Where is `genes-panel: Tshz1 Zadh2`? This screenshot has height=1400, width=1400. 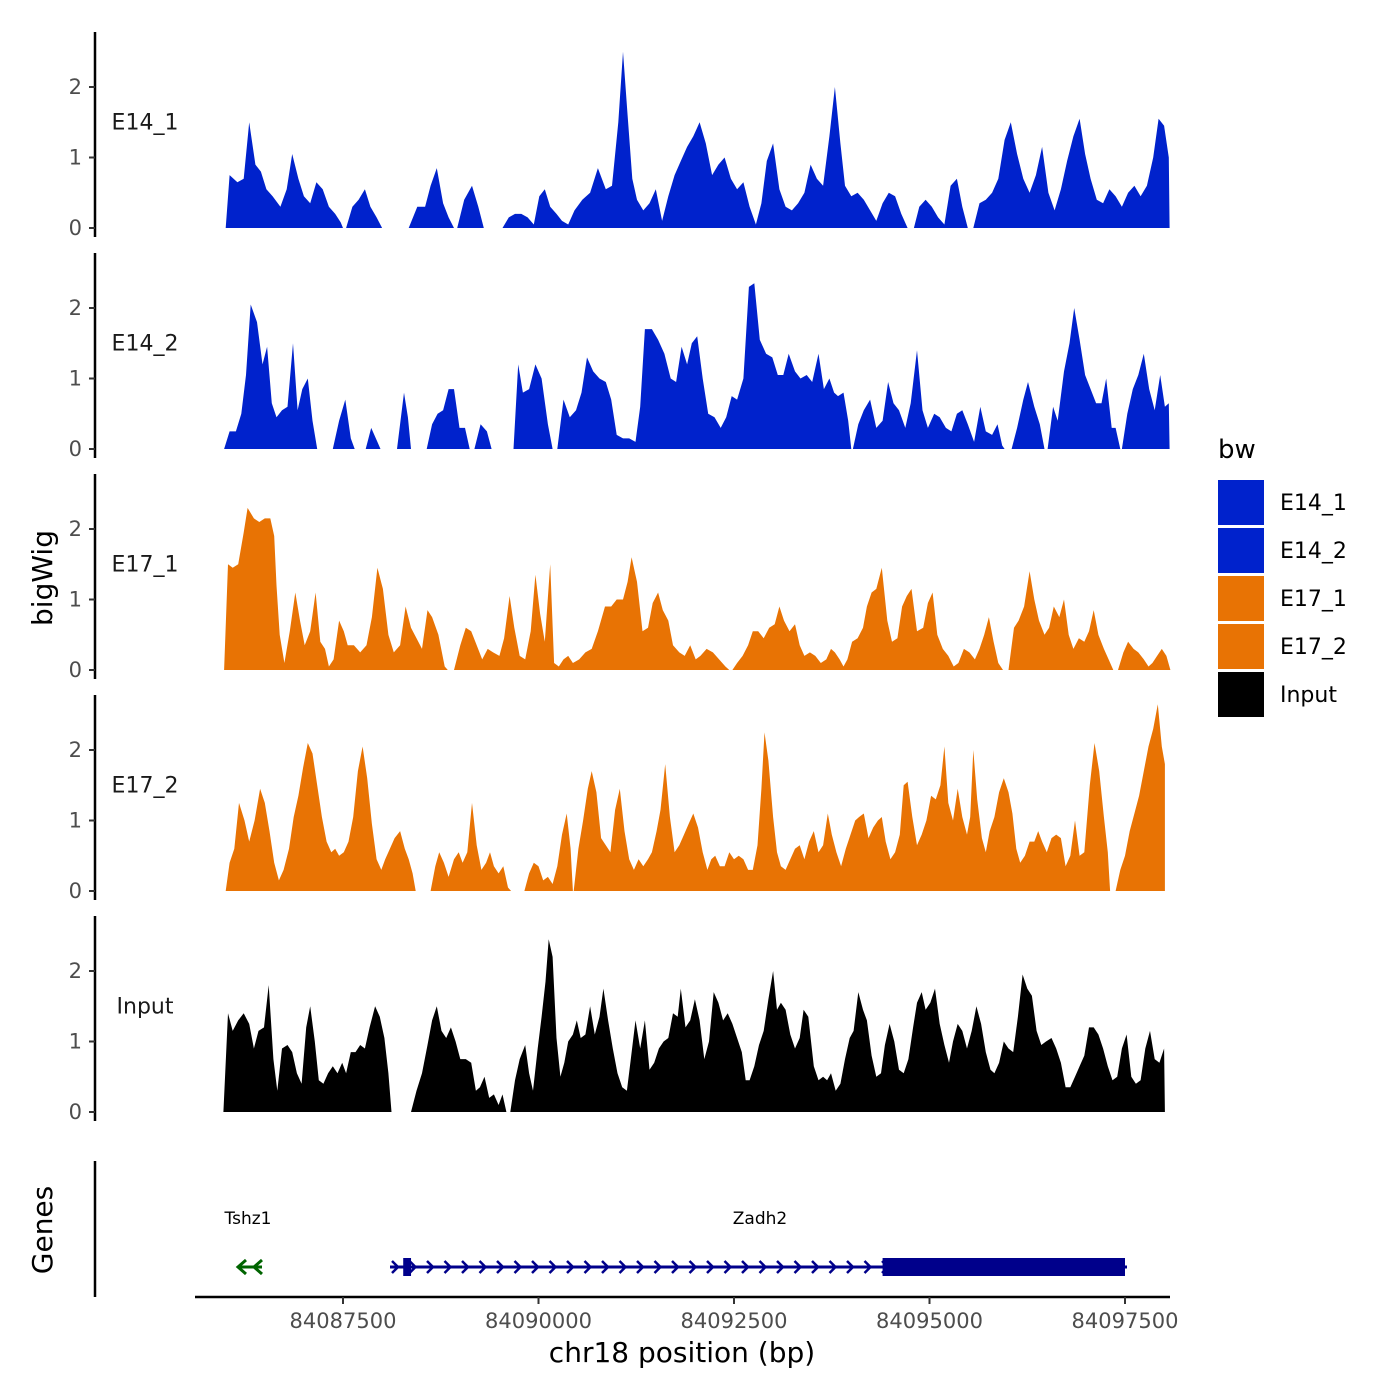 genes-panel: Tshz1 Zadh2 is located at coordinates (610, 1229).